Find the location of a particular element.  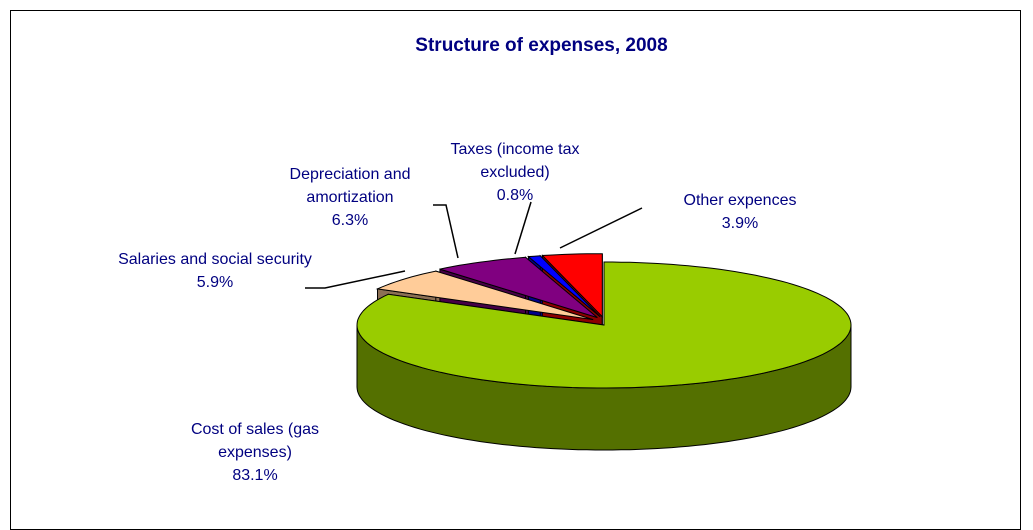

data-label: Salaries and social security 5.9% is located at coordinates (215, 271).